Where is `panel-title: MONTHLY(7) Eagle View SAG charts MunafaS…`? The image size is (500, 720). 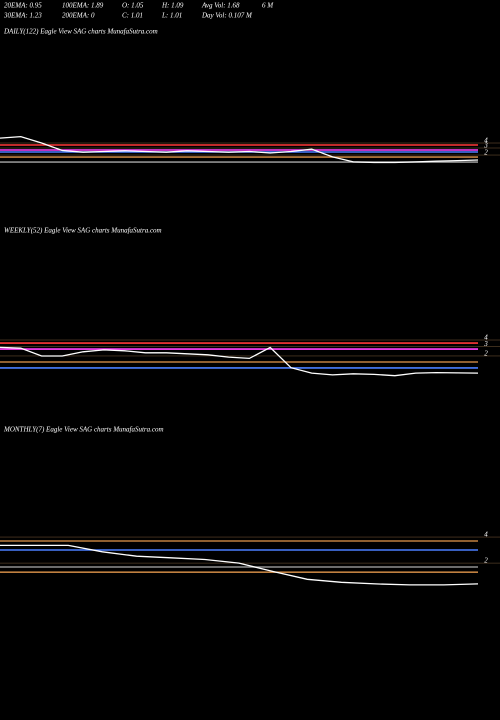 panel-title: MONTHLY(7) Eagle View SAG charts MunafaS… is located at coordinates (83, 430).